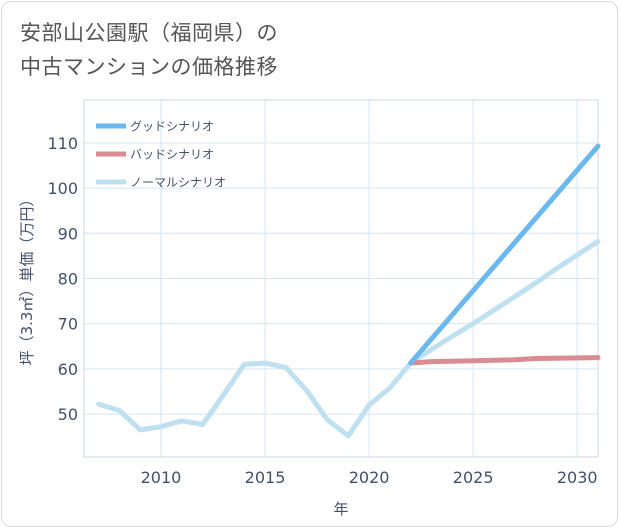 The image size is (621, 530). I want to click on y-axis-title: 坪（3.3㎡）単価（万円）, so click(27, 279).